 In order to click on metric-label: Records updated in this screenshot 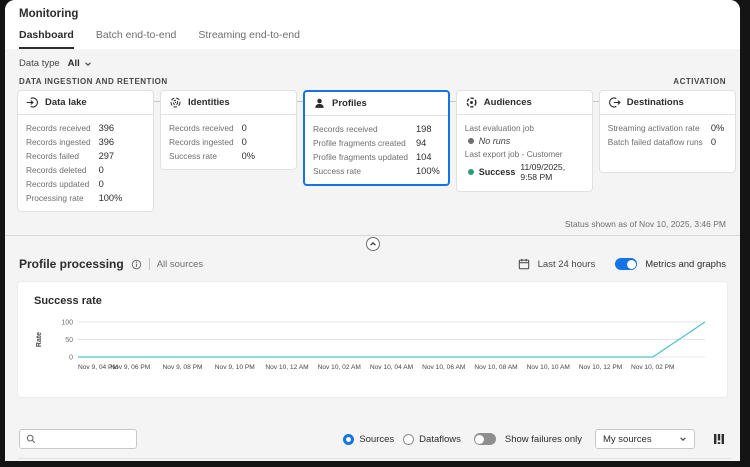, I will do `click(58, 183)`.